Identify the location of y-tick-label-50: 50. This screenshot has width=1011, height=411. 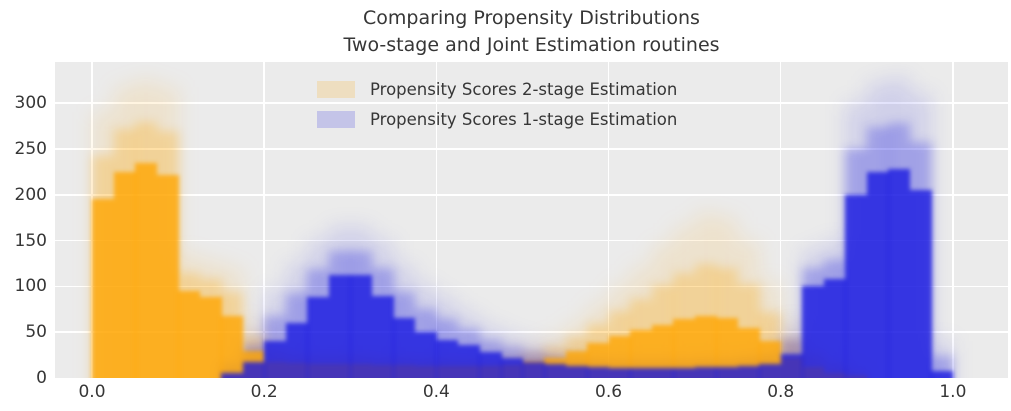
(36, 332).